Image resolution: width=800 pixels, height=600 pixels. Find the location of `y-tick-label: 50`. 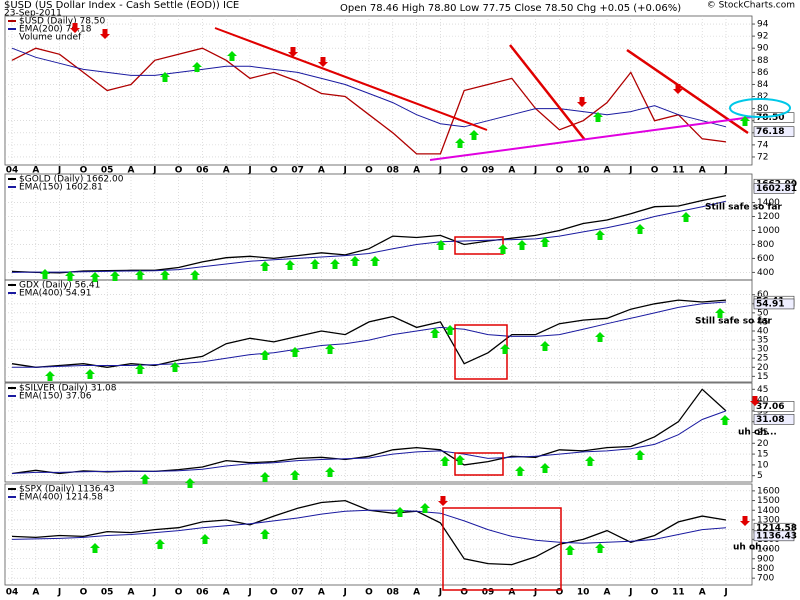

y-tick-label: 50 is located at coordinates (763, 313).